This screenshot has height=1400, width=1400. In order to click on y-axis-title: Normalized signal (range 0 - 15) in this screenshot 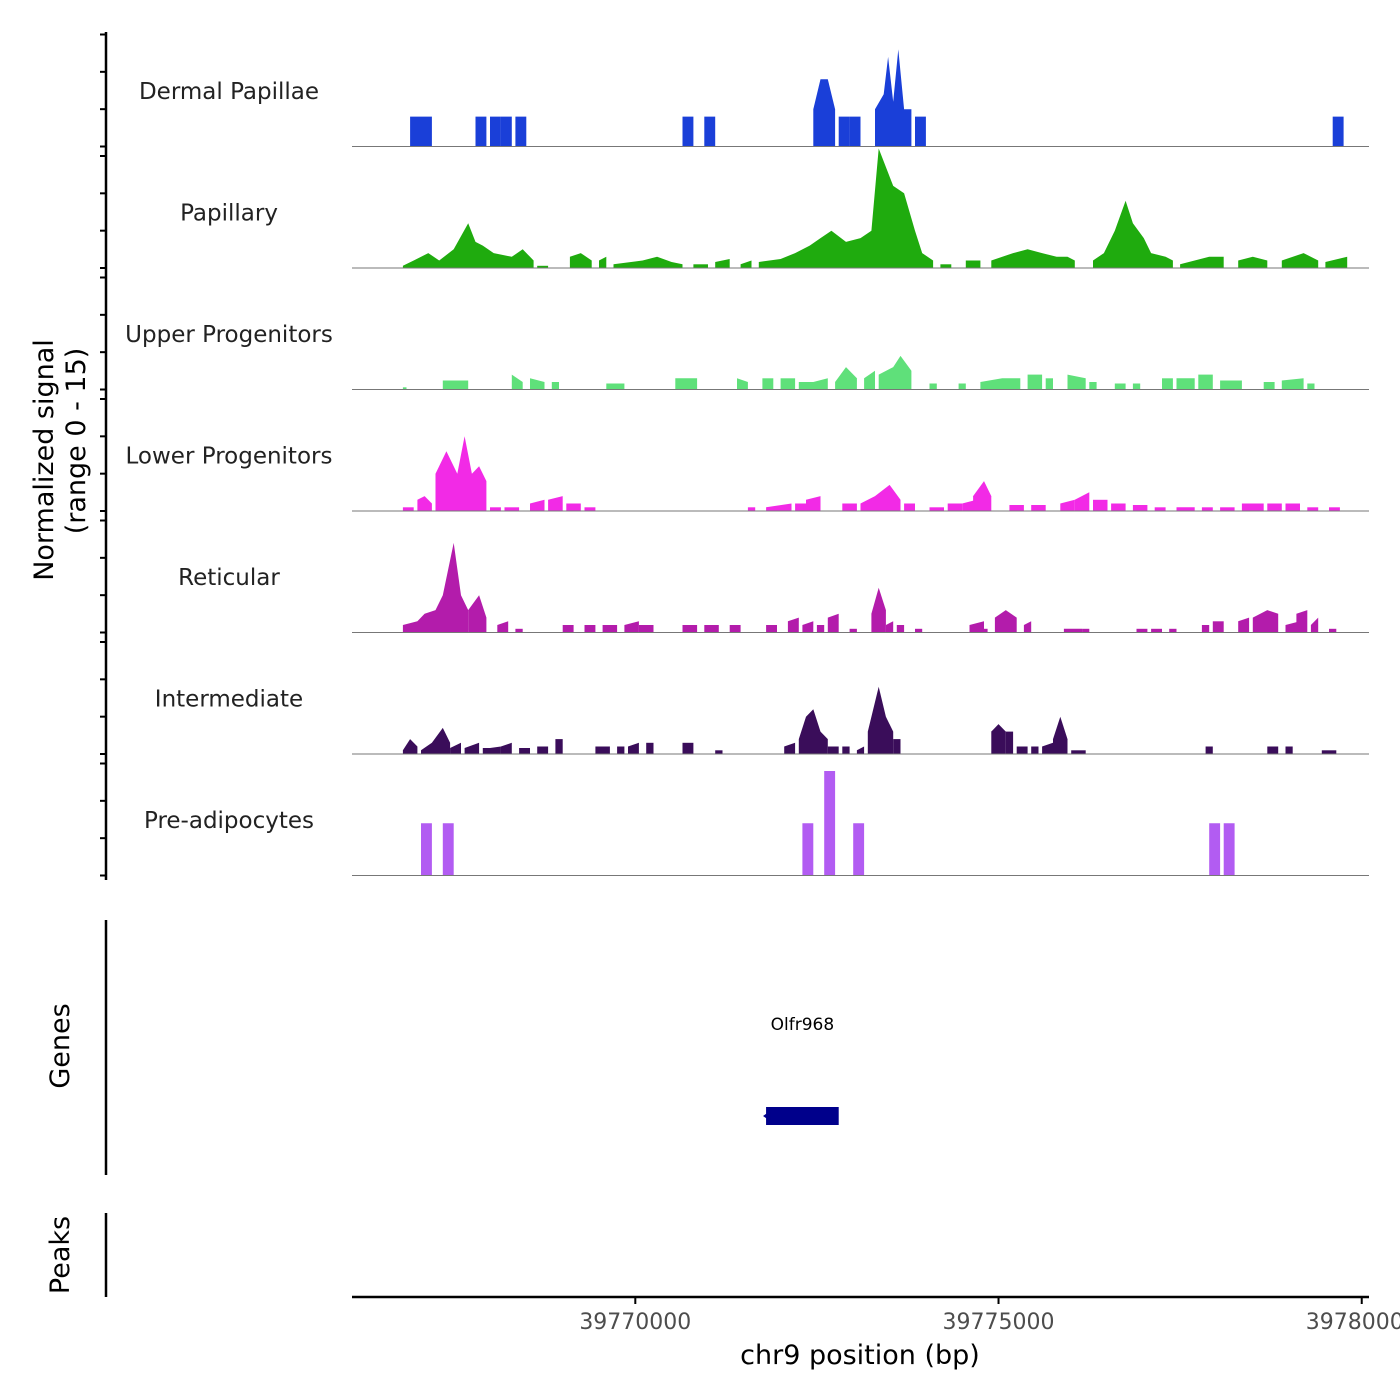, I will do `click(60, 460)`.